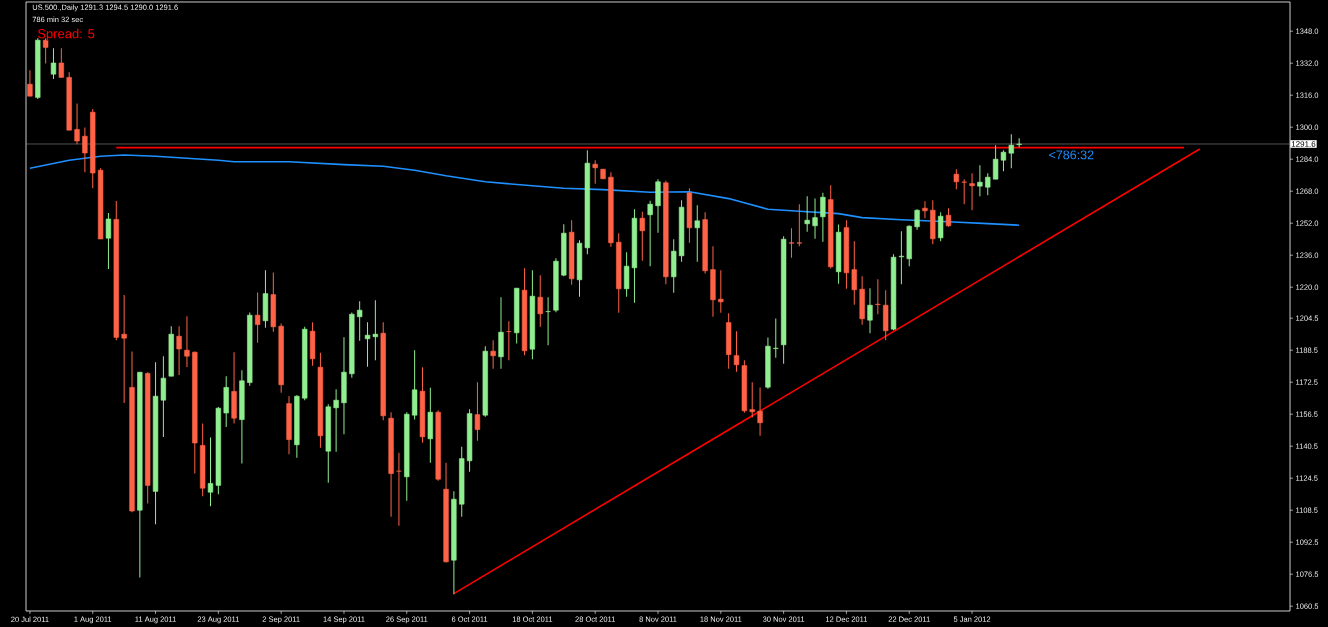 The image size is (1328, 627). What do you see at coordinates (66, 34) in the screenshot?
I see `annotation: Spread: 5` at bounding box center [66, 34].